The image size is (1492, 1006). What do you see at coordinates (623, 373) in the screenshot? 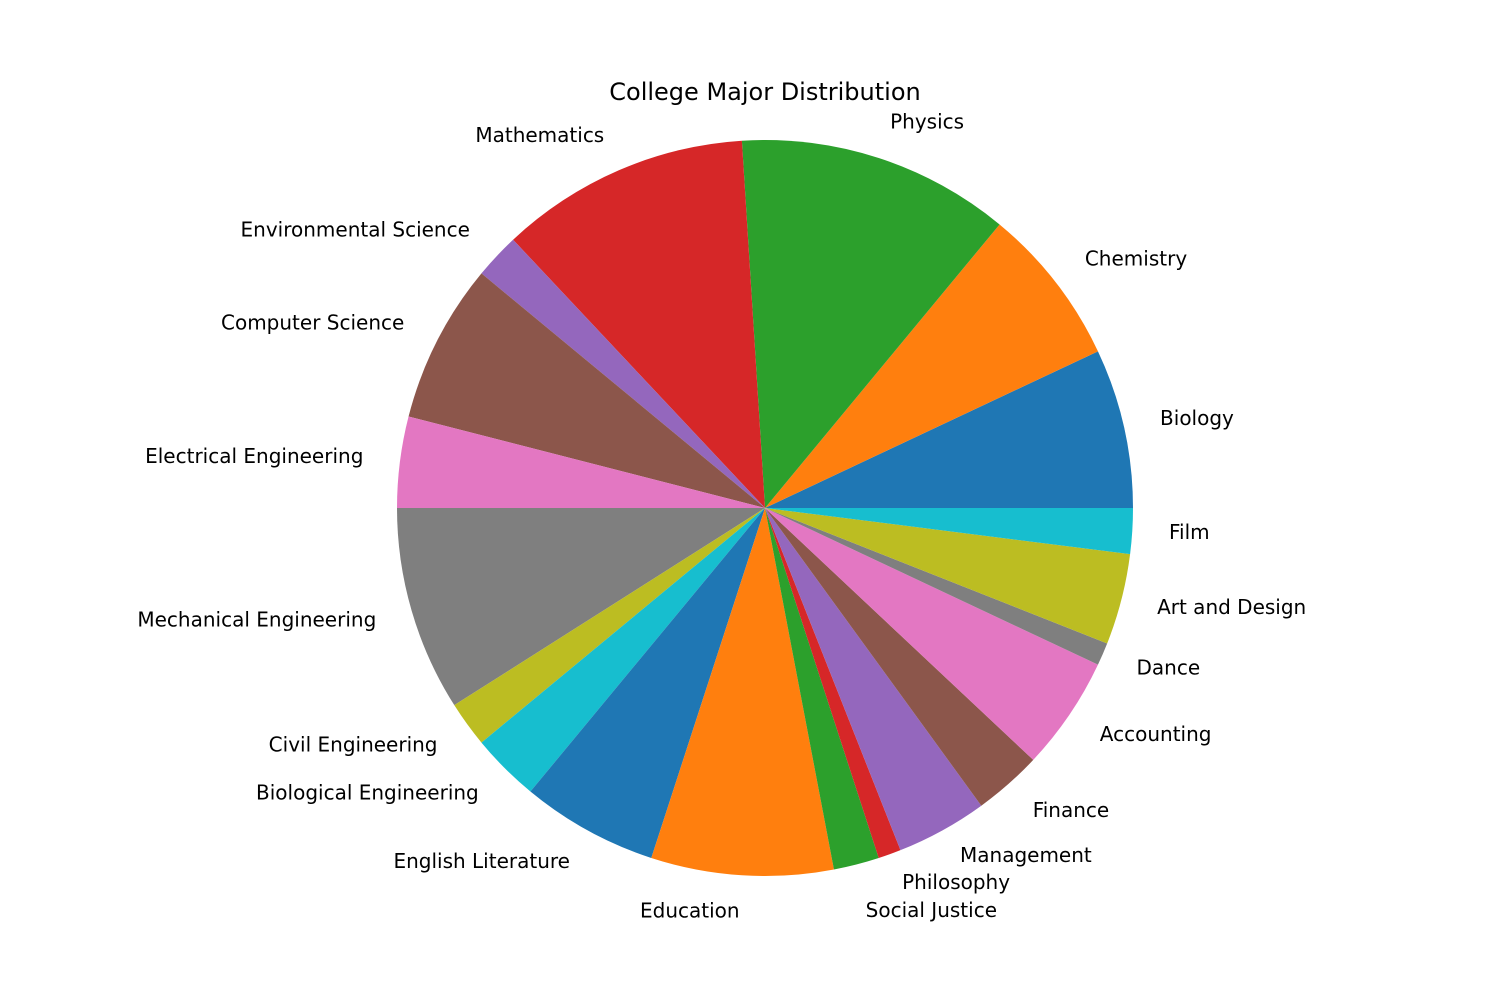
I see `pie-slice-environmental-science` at bounding box center [623, 373].